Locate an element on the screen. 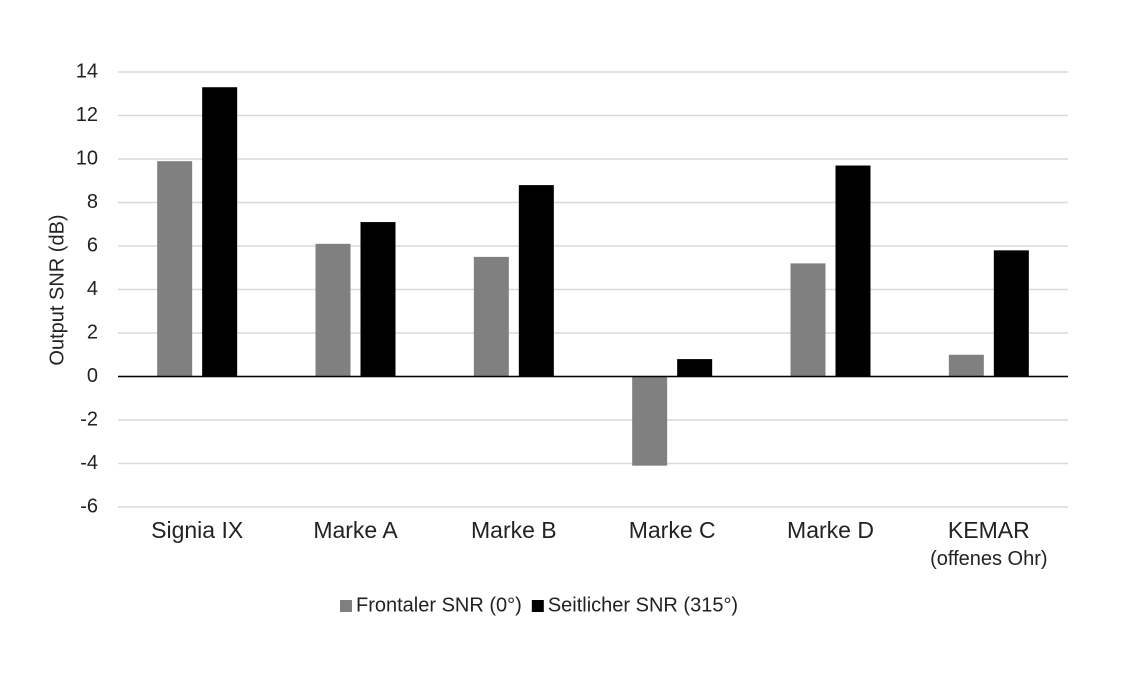  y-tick-label: 10 is located at coordinates (87, 158).